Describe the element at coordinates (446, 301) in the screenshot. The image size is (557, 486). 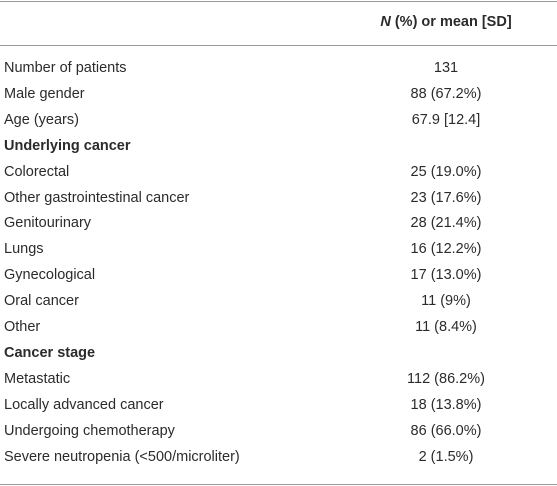
I see `row-value: 11 (9%)` at that location.